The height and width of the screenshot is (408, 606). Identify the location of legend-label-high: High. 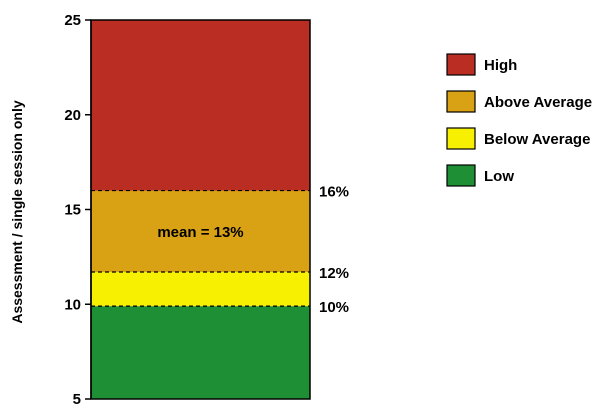
(500, 65).